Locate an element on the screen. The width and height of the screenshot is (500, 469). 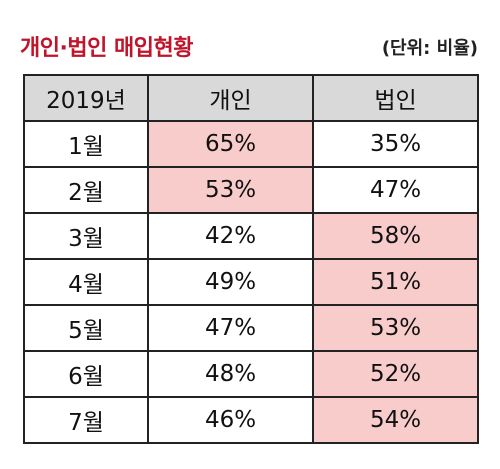
table-row: 3월 42% 58% is located at coordinates (251, 236).